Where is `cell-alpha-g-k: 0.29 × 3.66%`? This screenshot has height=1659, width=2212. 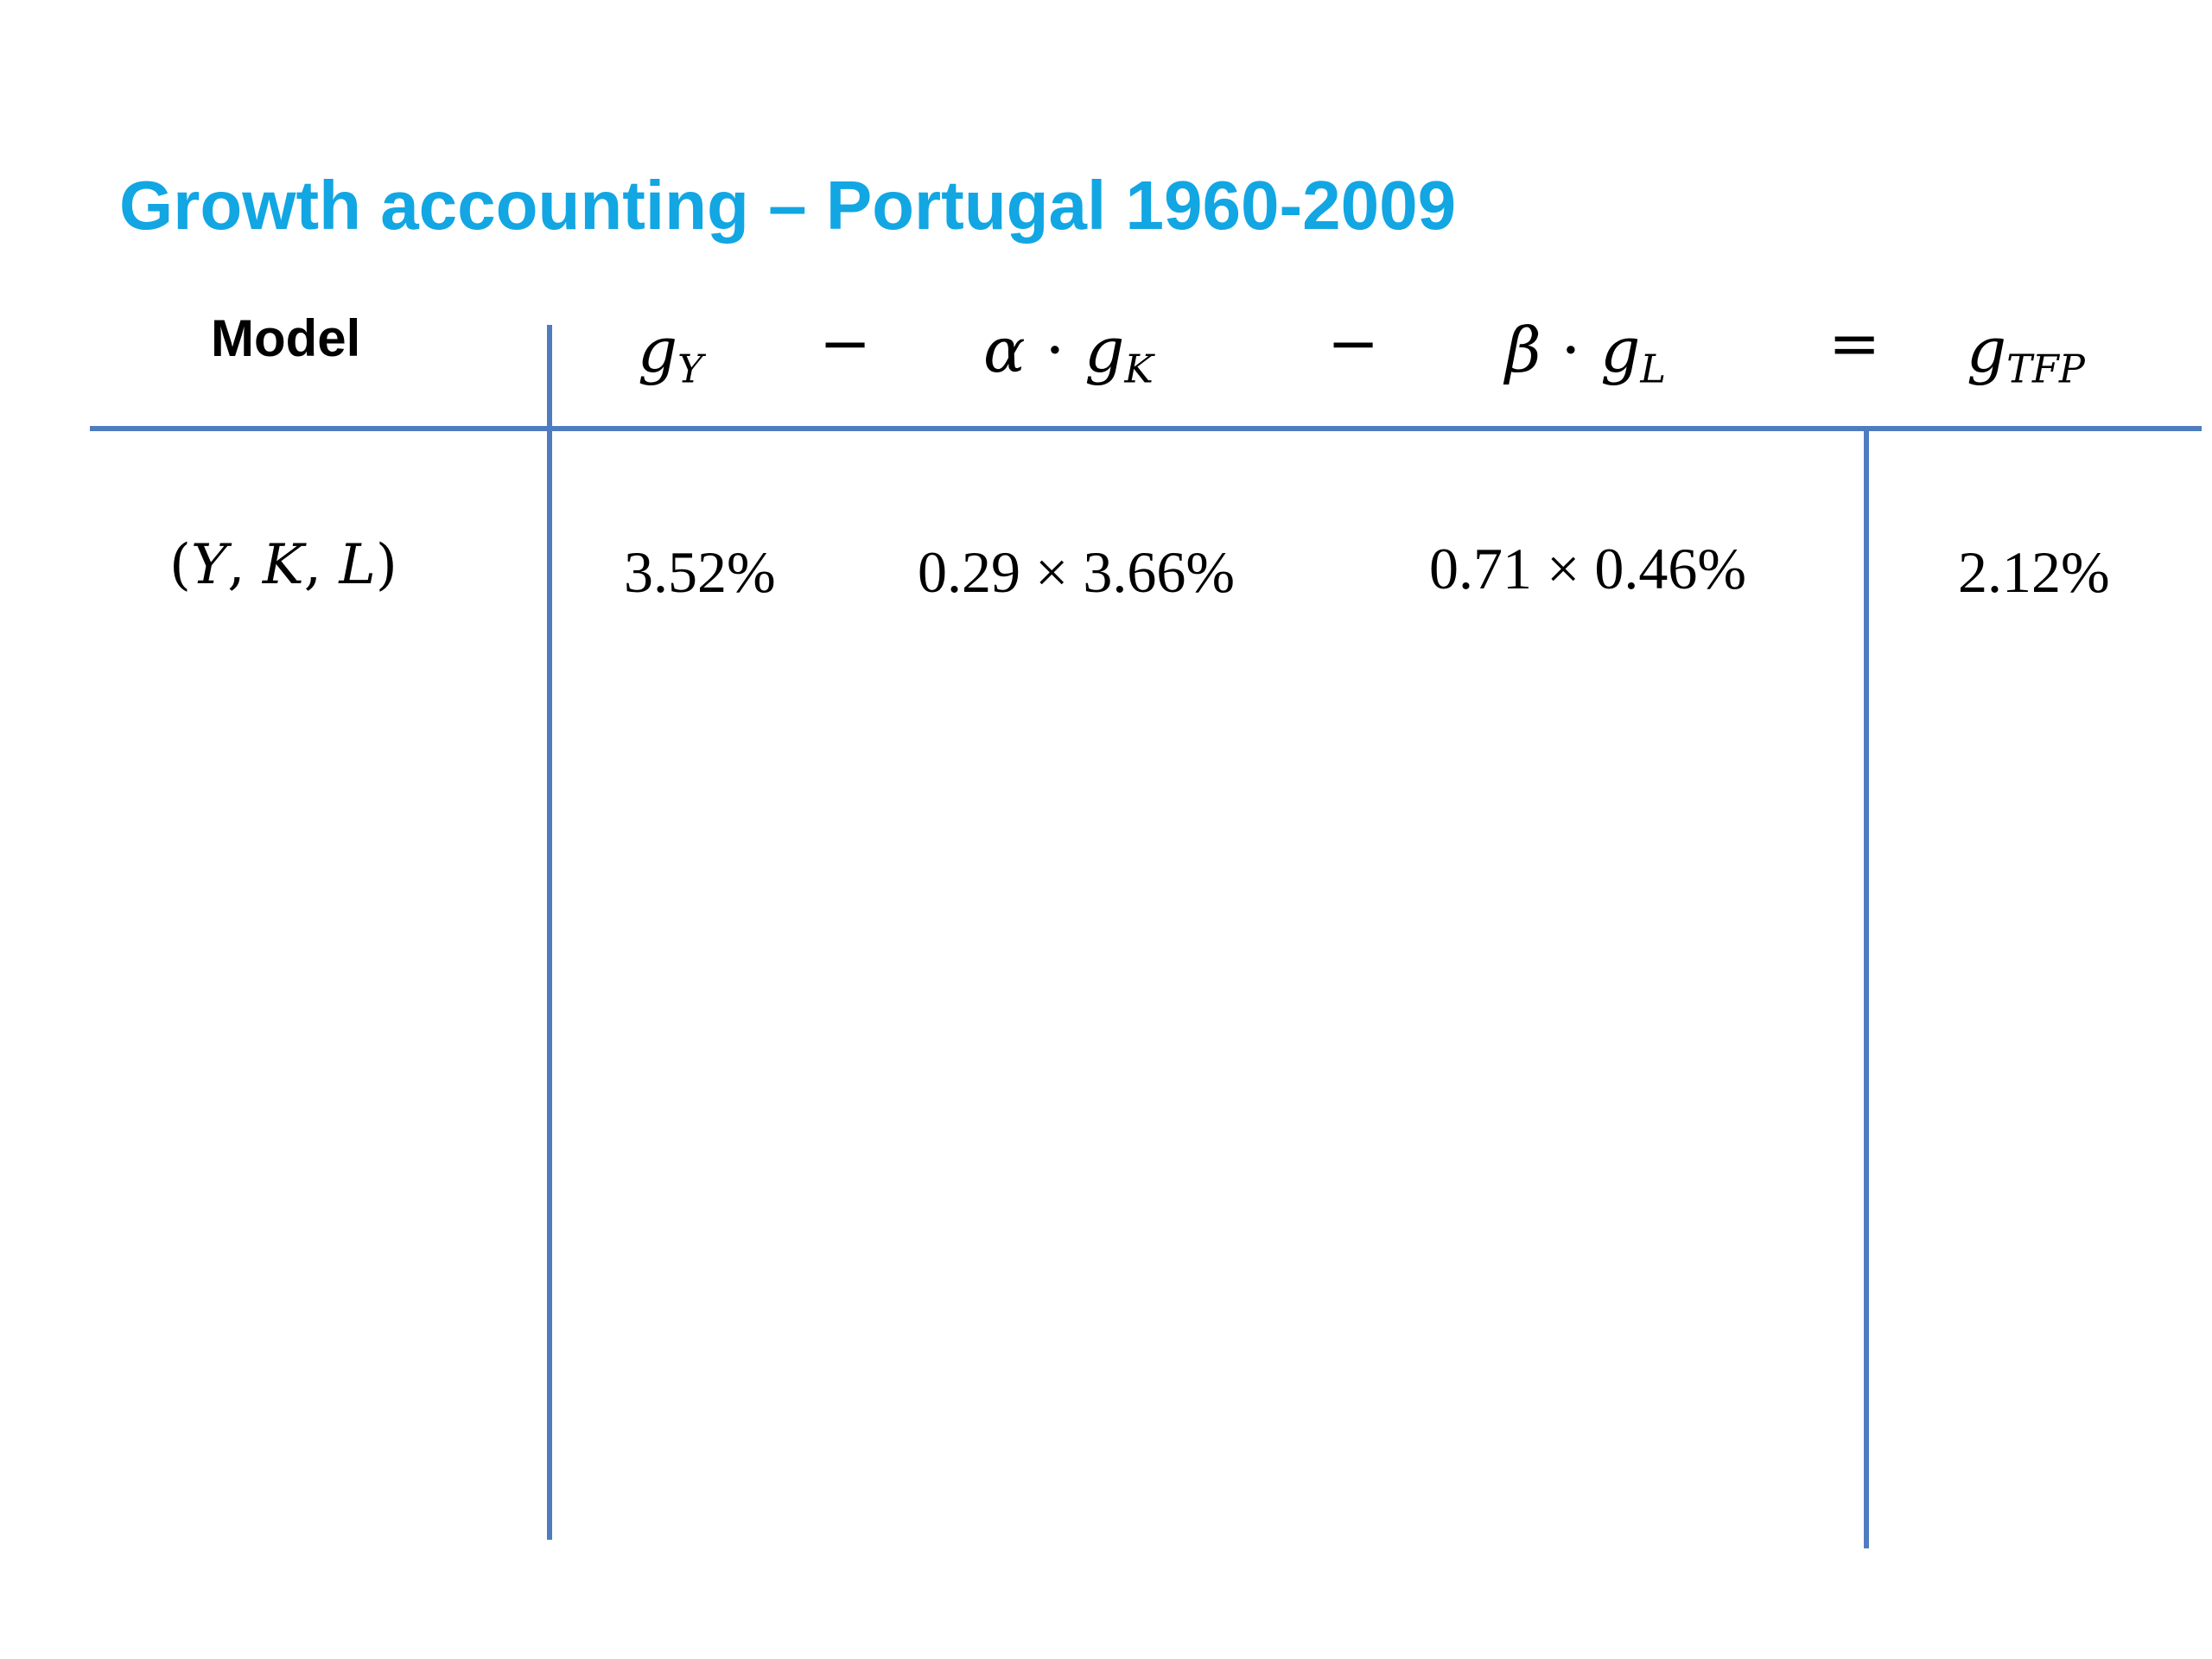 cell-alpha-g-k: 0.29 × 3.66% is located at coordinates (1076, 572).